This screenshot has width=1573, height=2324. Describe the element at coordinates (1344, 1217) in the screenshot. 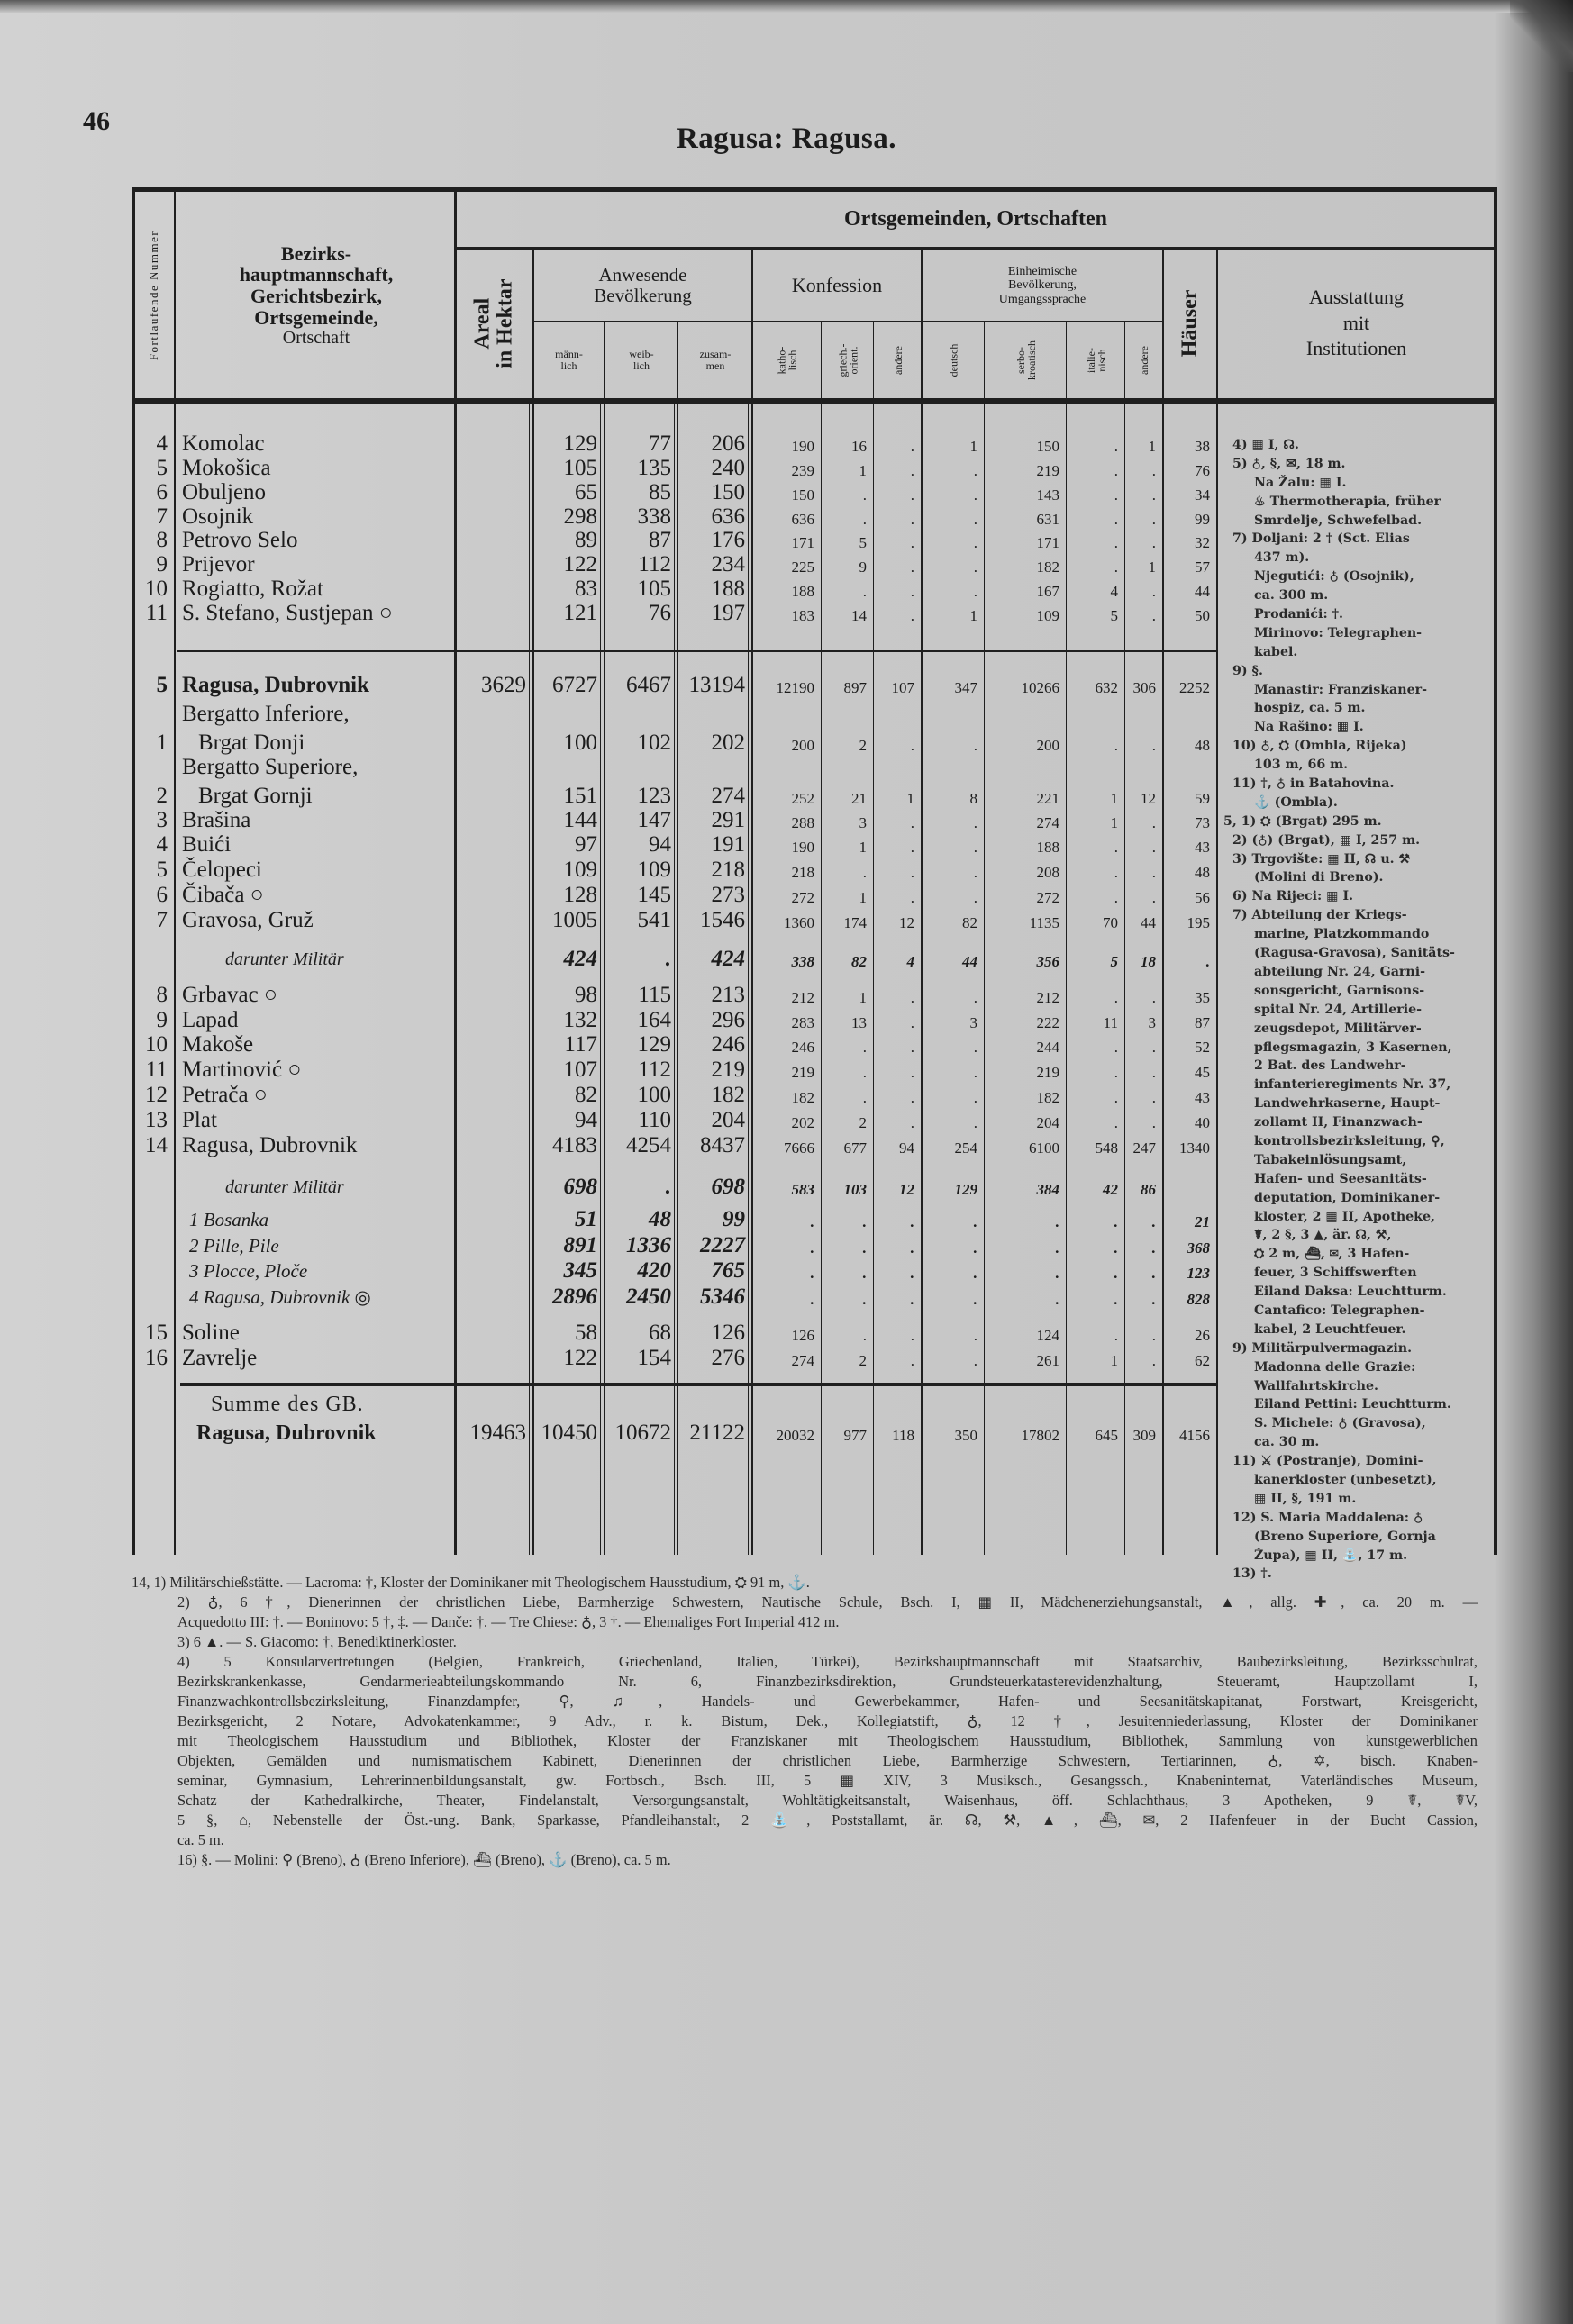

I see `ausstattung-line: kloster, 2 ▦ II, Apotheke,` at that location.